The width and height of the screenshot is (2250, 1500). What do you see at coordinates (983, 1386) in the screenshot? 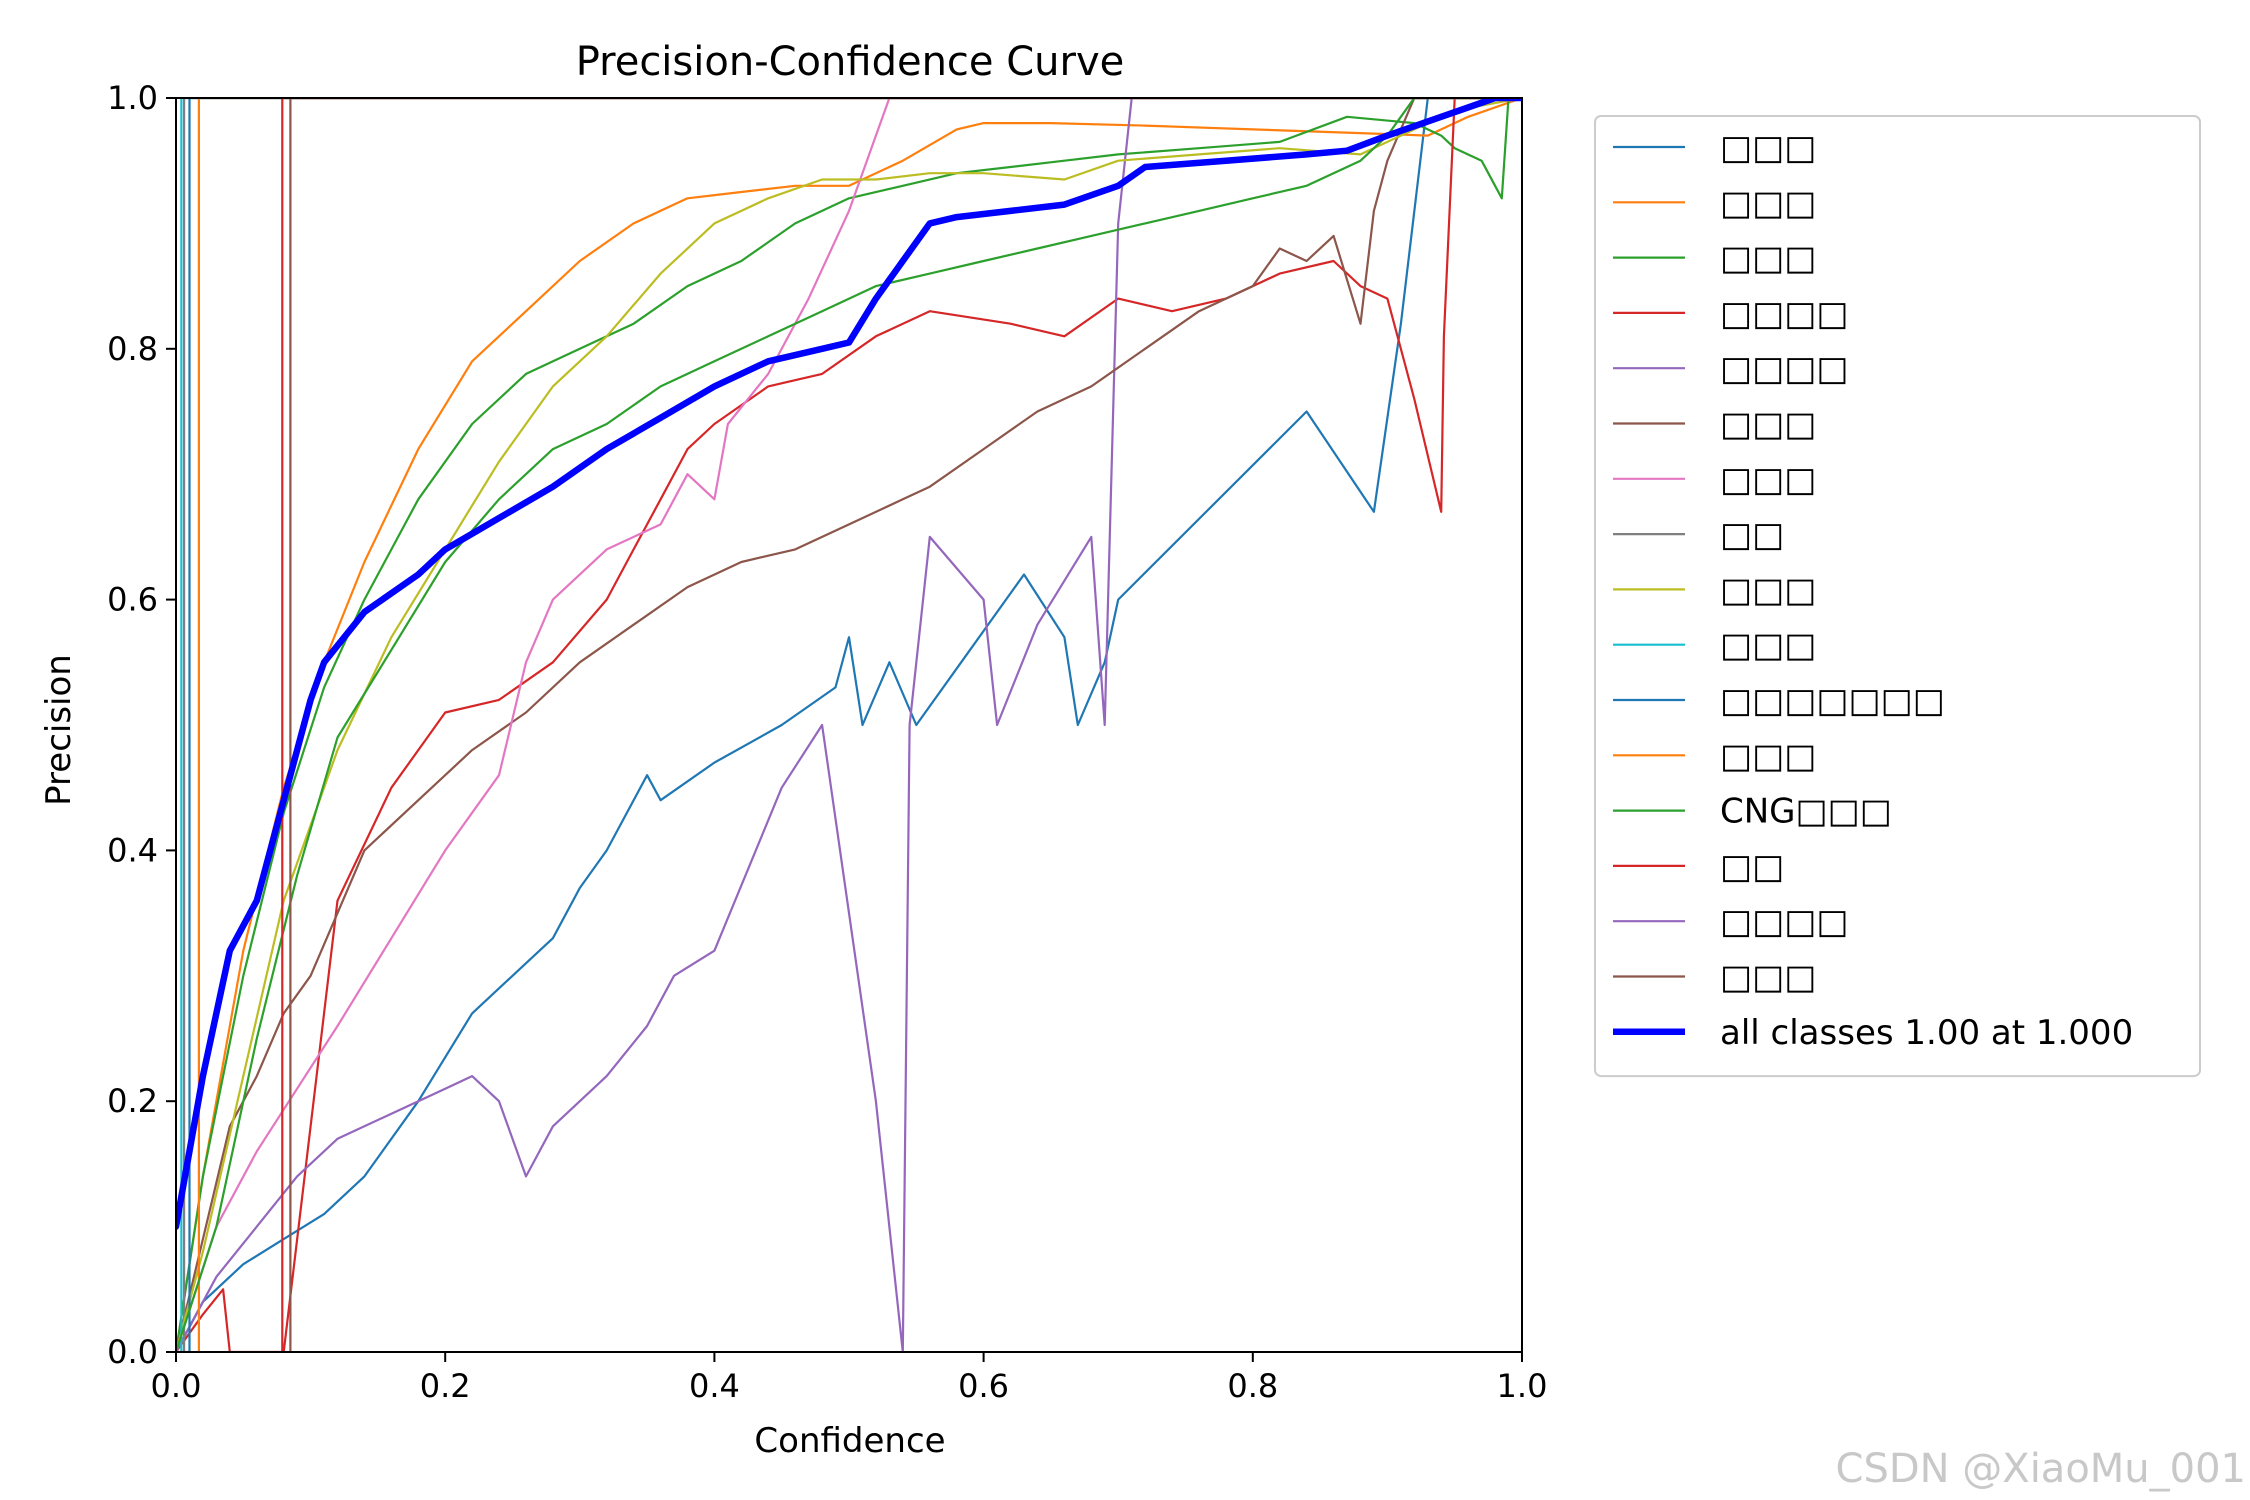
I see `x-tick-label: 0.6` at bounding box center [983, 1386].